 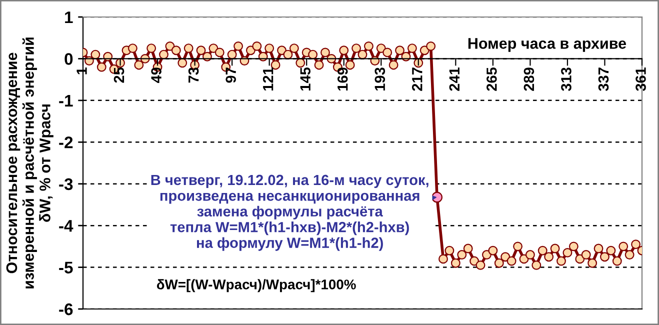 What do you see at coordinates (417, 79) in the screenshot?
I see `x-tick-label: 217` at bounding box center [417, 79].